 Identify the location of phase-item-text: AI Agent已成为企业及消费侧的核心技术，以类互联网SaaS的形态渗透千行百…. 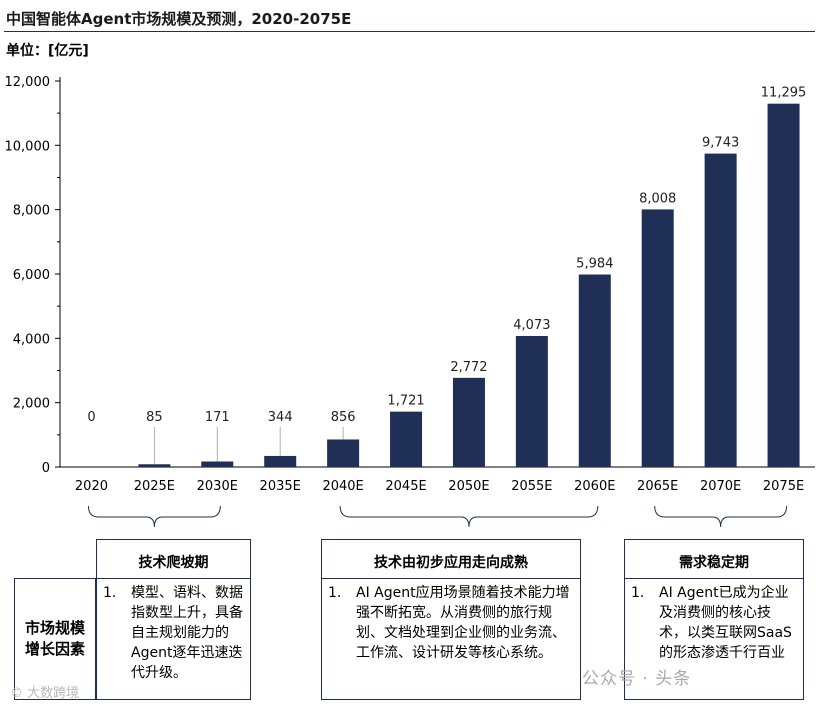
(725, 623).